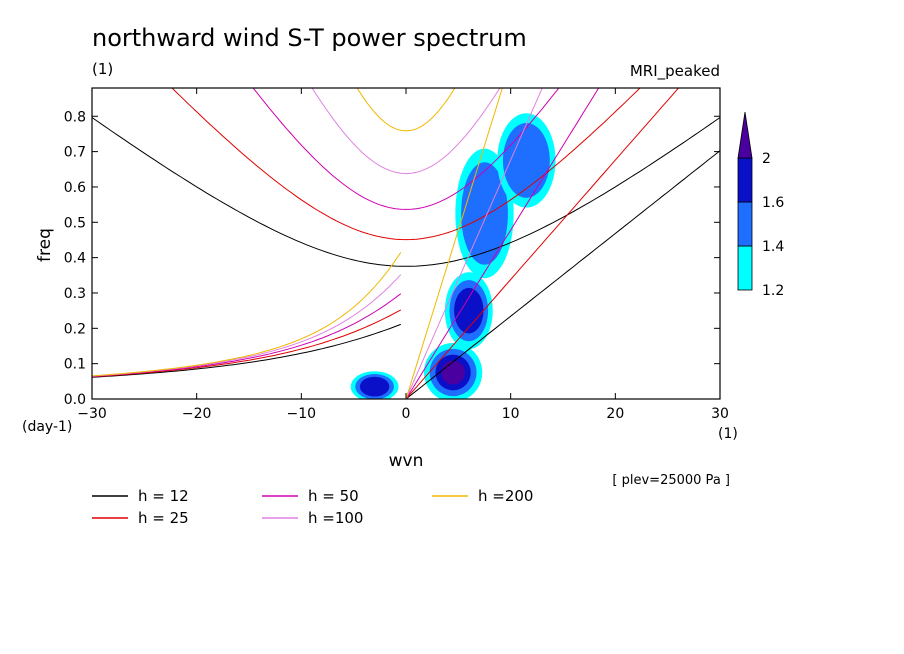 The height and width of the screenshot is (654, 904). I want to click on x-tick-label: −20, so click(197, 414).